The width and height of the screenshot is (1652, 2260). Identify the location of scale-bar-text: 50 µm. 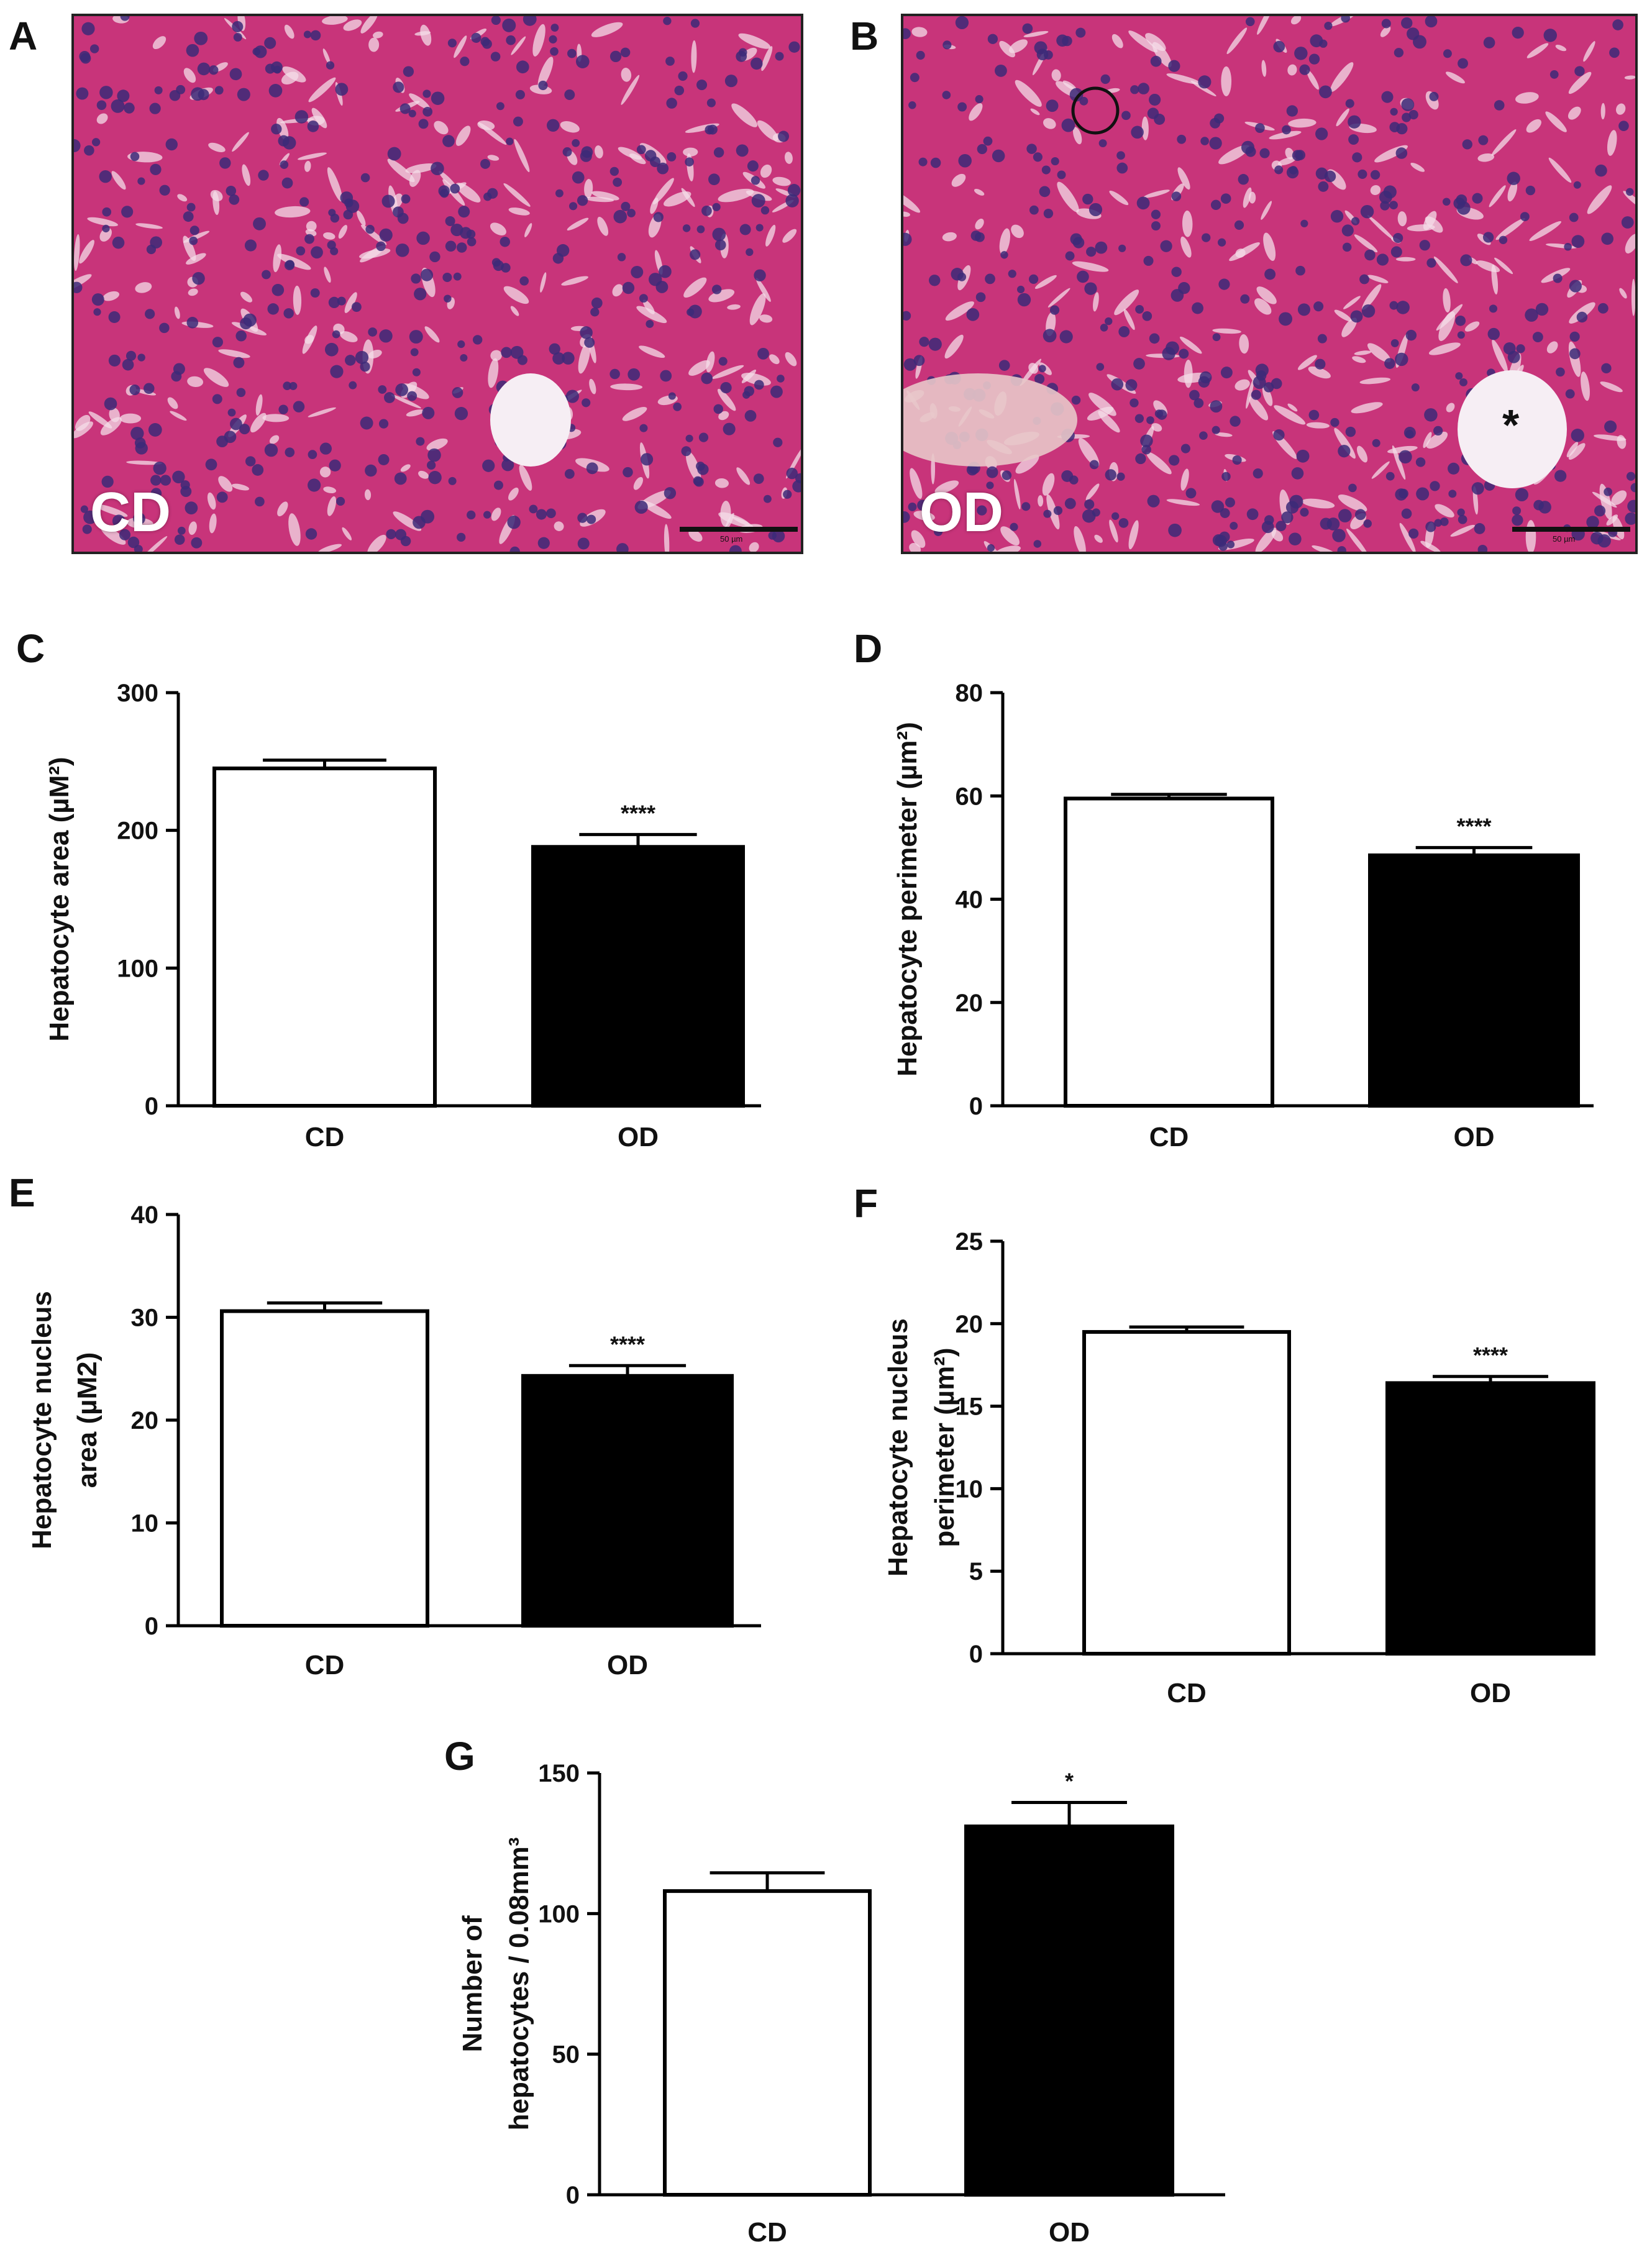
(732, 539).